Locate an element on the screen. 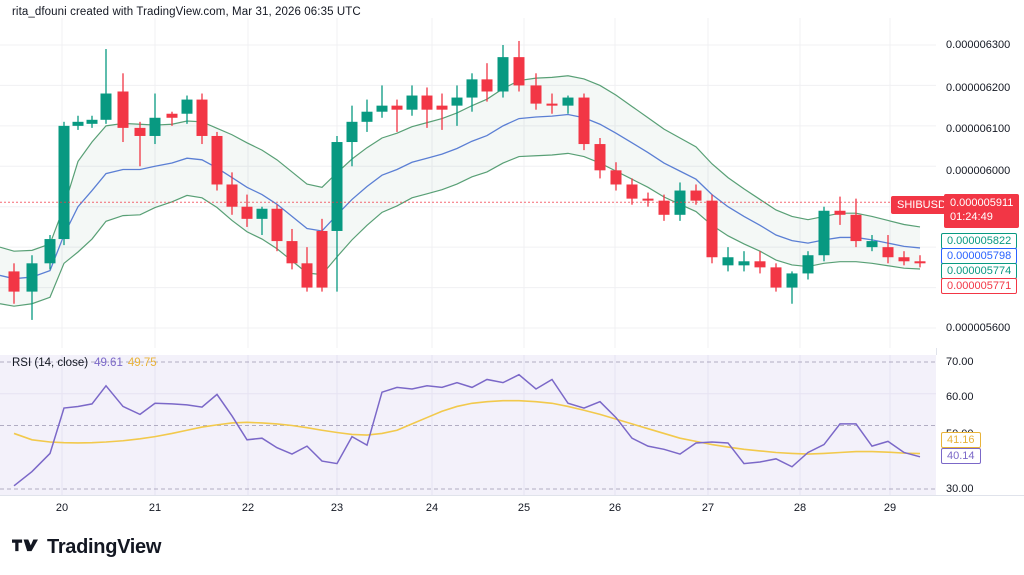 The image size is (1024, 575). time-axis-tick: 27 is located at coordinates (708, 508).